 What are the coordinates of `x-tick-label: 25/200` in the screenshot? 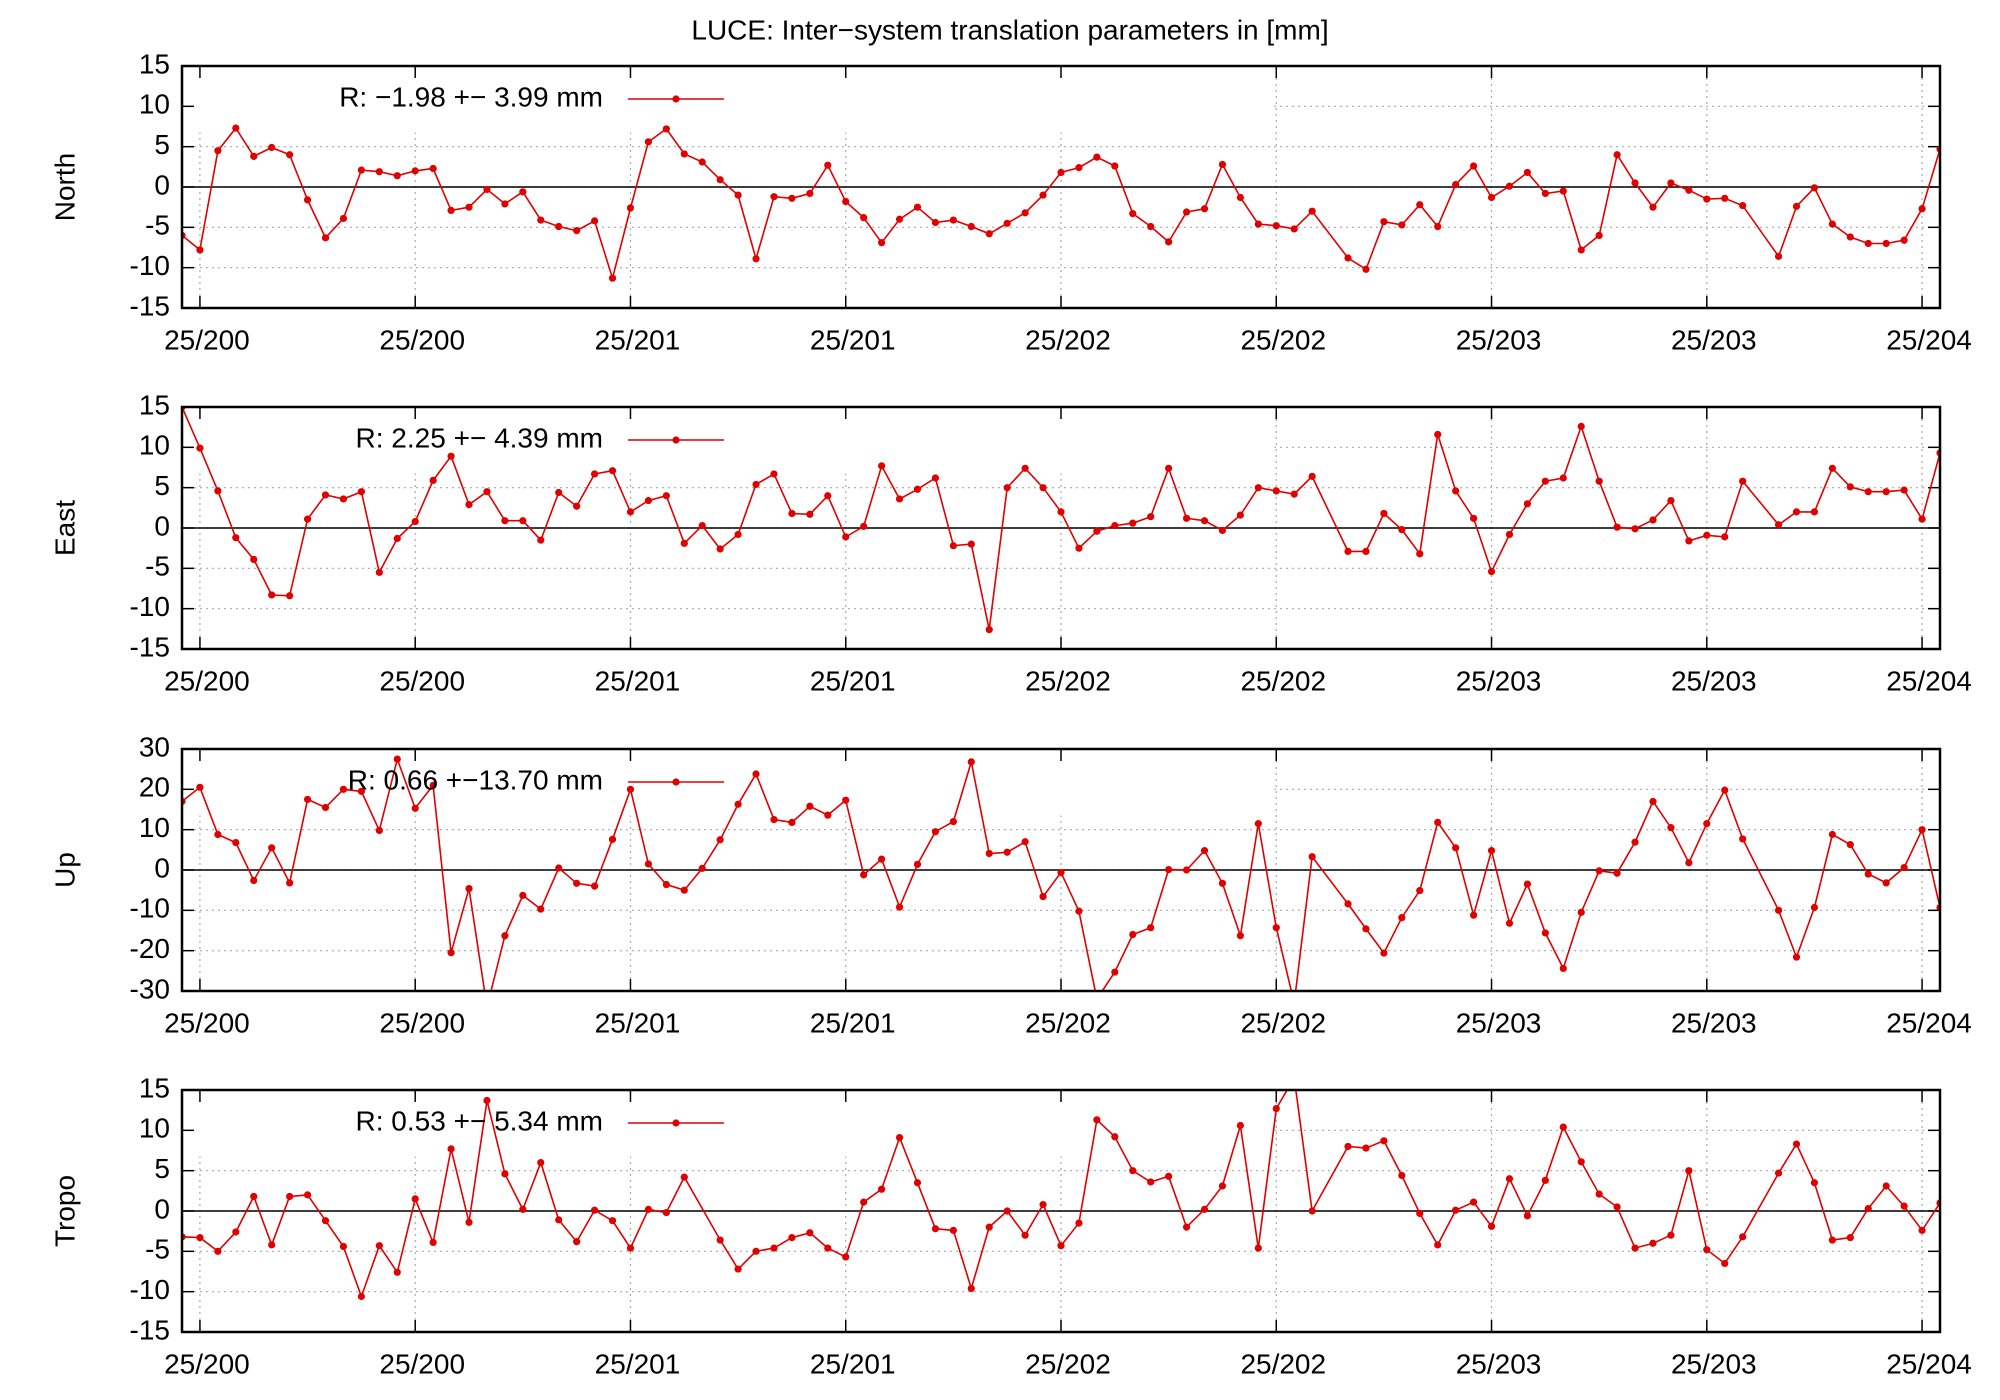 It's located at (422, 1022).